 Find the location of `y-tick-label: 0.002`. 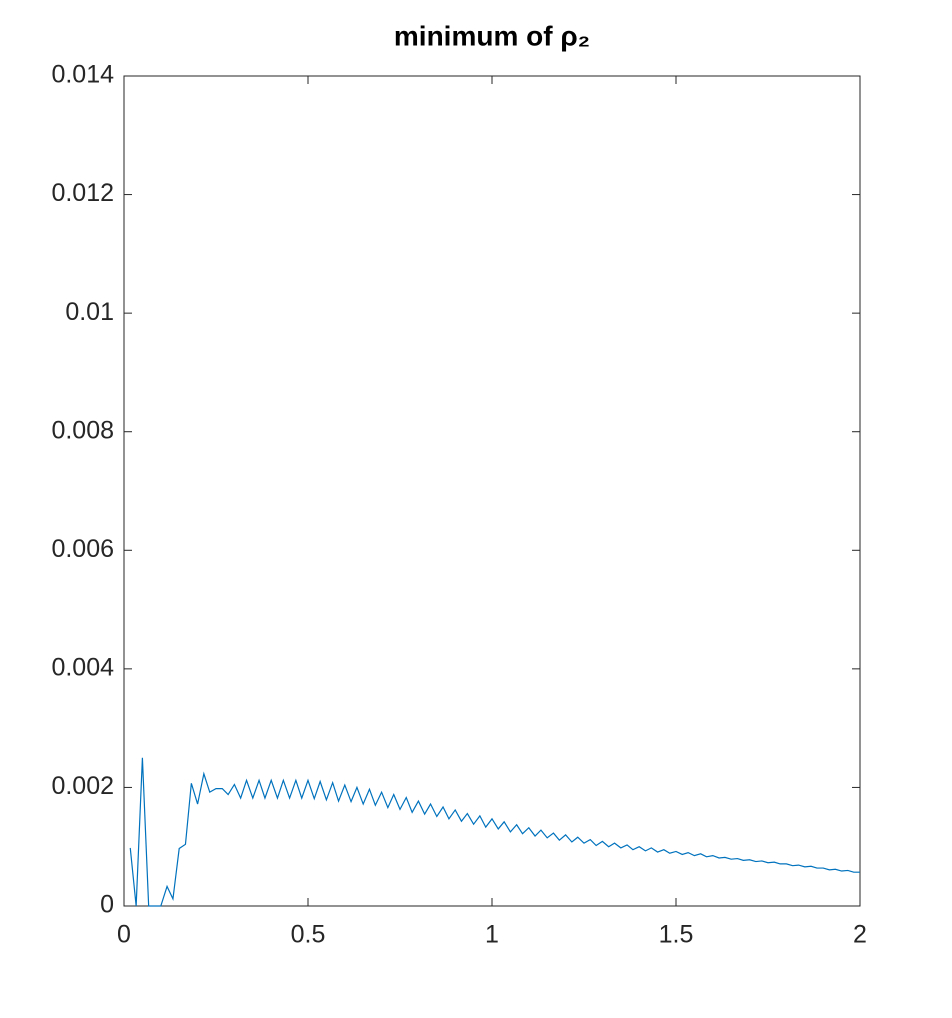

y-tick-label: 0.002 is located at coordinates (82, 786).